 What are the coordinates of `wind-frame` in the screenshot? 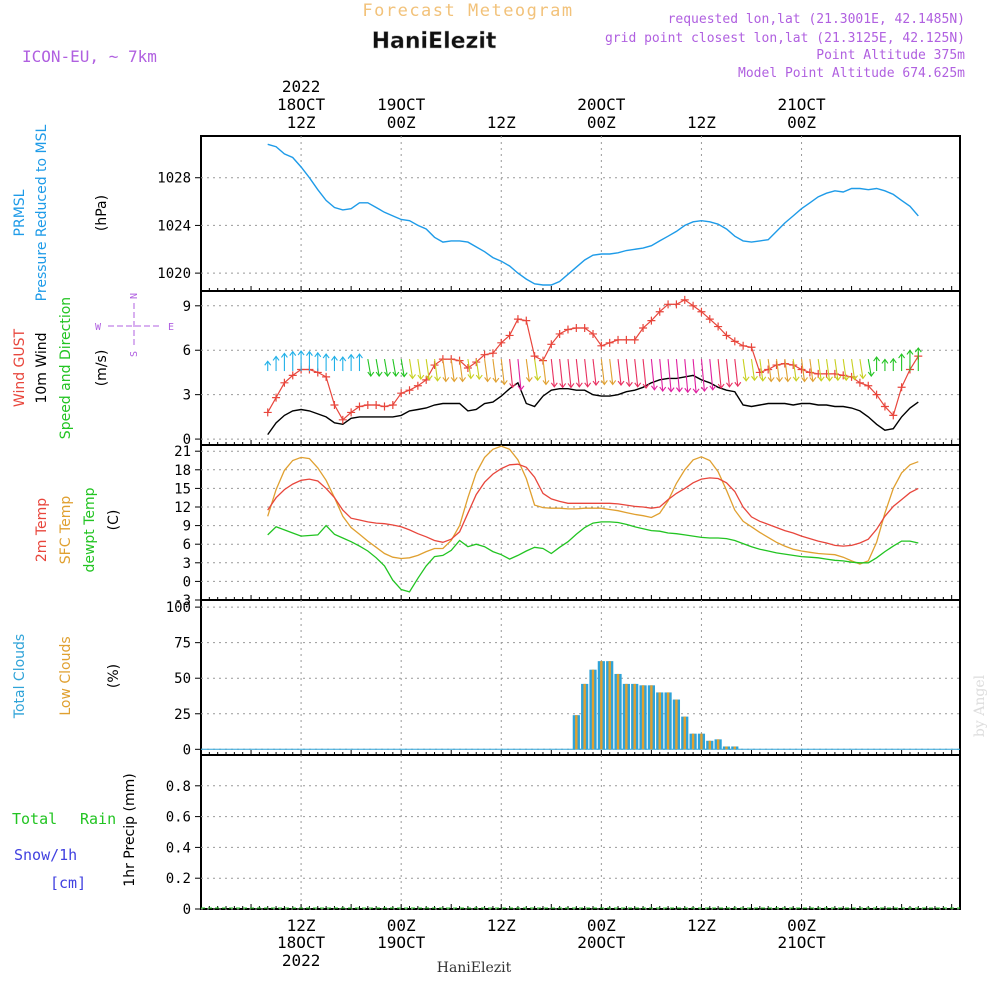 It's located at (580, 368).